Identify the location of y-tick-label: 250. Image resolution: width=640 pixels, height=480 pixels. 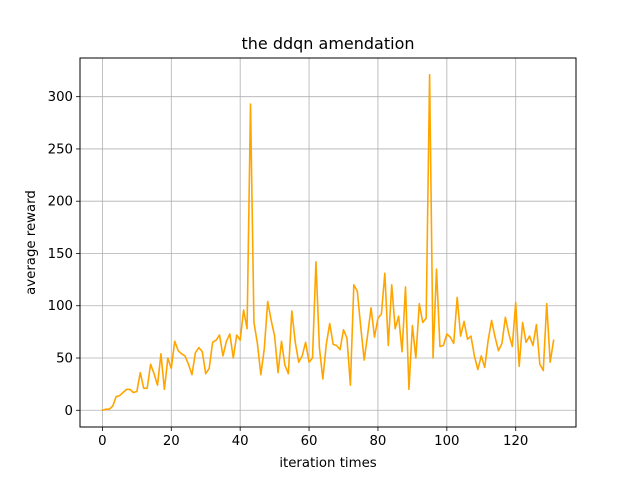
(60, 149).